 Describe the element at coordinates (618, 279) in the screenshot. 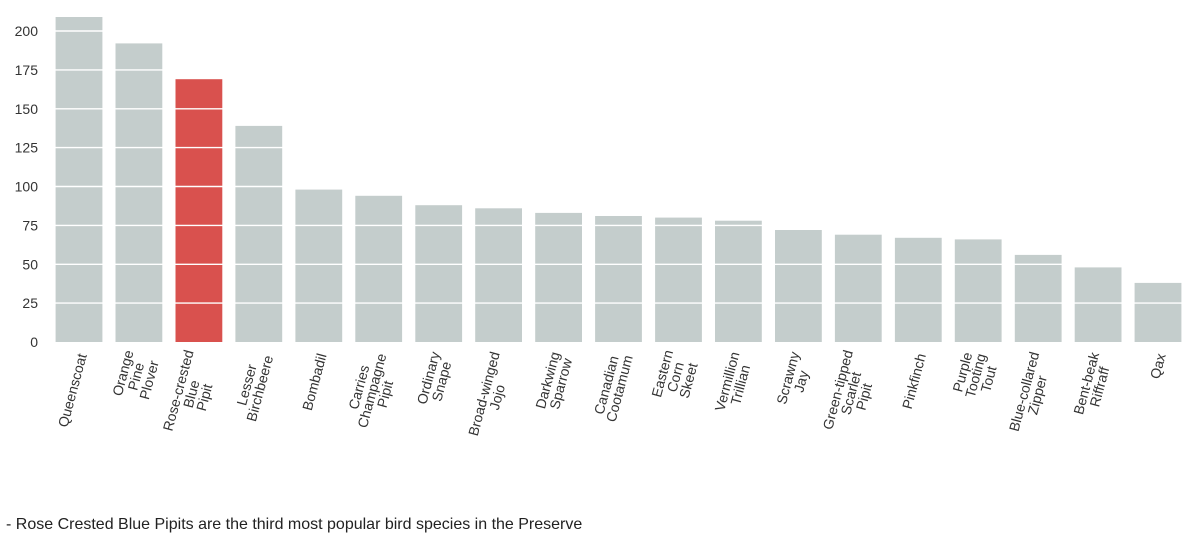

I see `bar-canadian-cootamum` at that location.